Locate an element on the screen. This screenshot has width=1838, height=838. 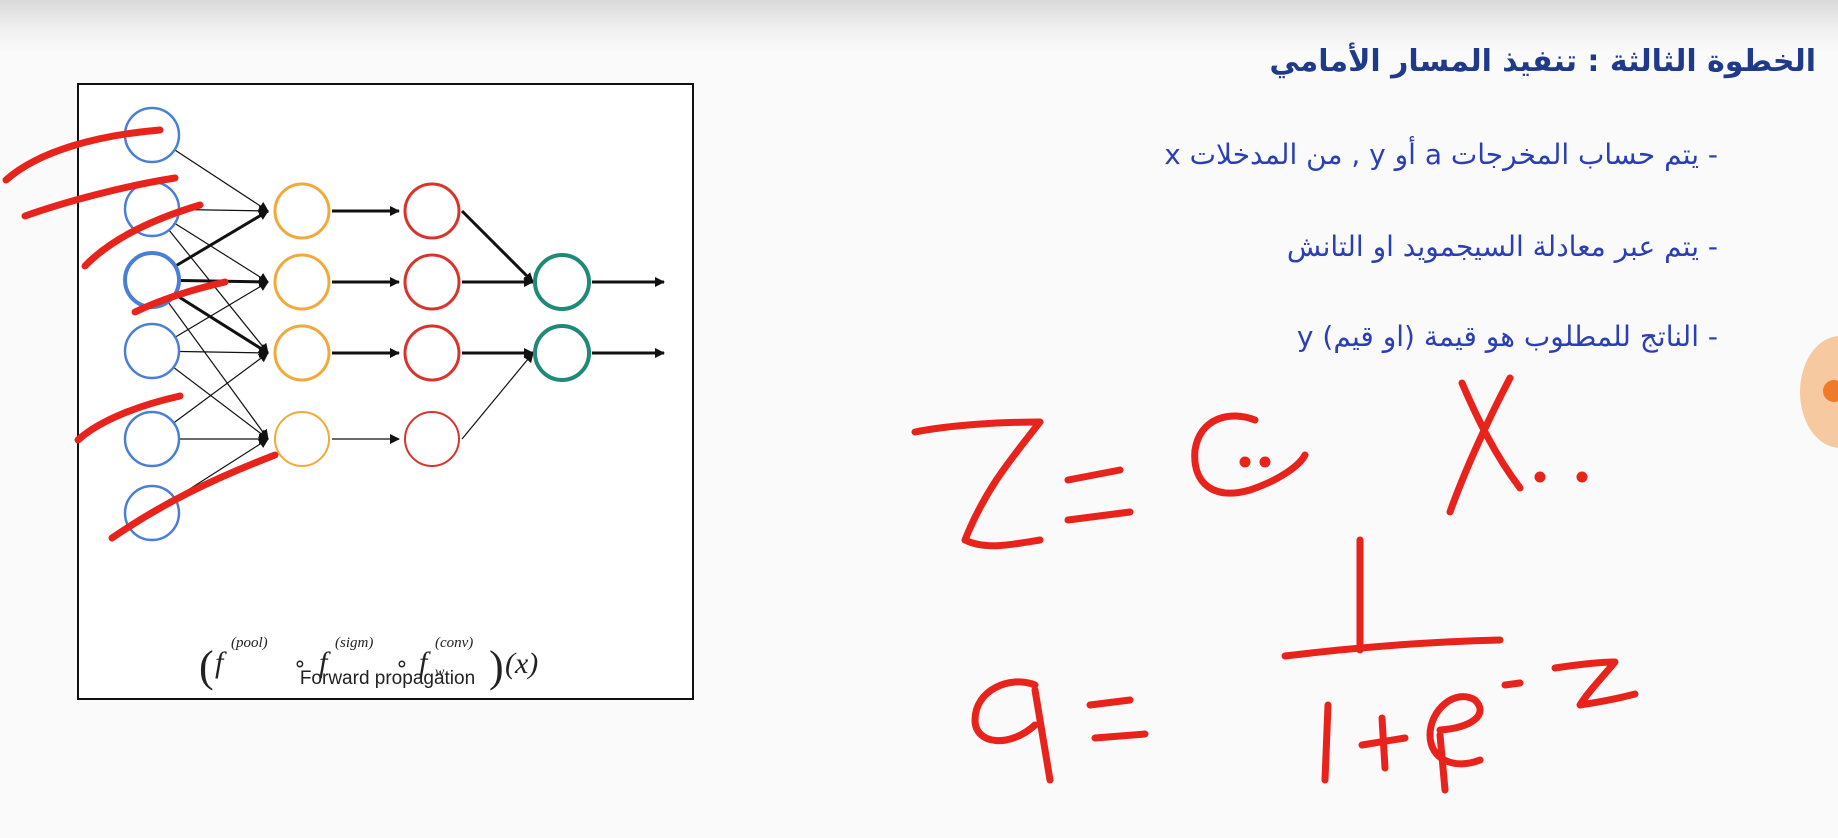
formula-compose-op-2: ∘ is located at coordinates (402, 663).